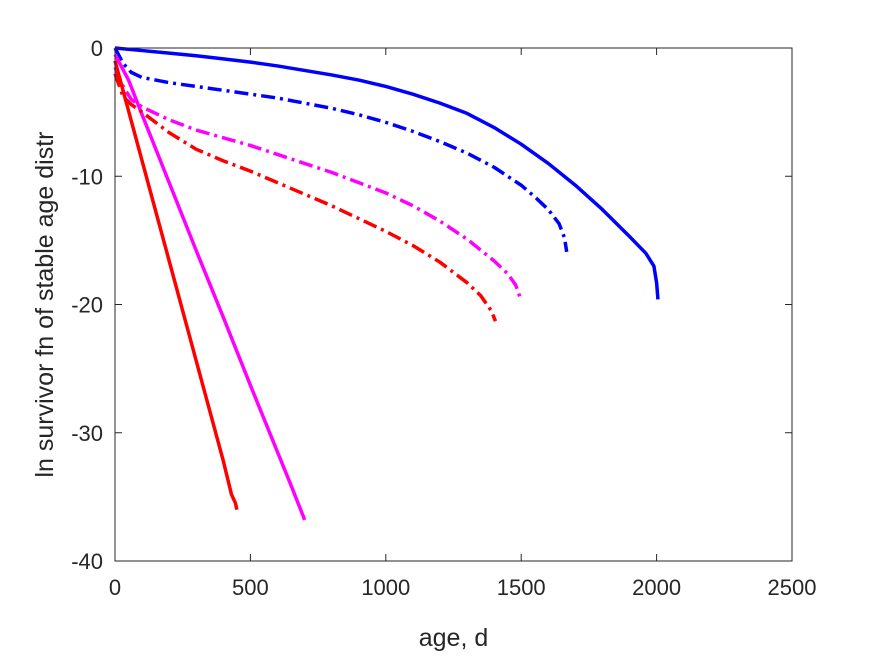 The width and height of the screenshot is (875, 656). Describe the element at coordinates (176, 285) in the screenshot. I see `series-line-5-solid` at that location.